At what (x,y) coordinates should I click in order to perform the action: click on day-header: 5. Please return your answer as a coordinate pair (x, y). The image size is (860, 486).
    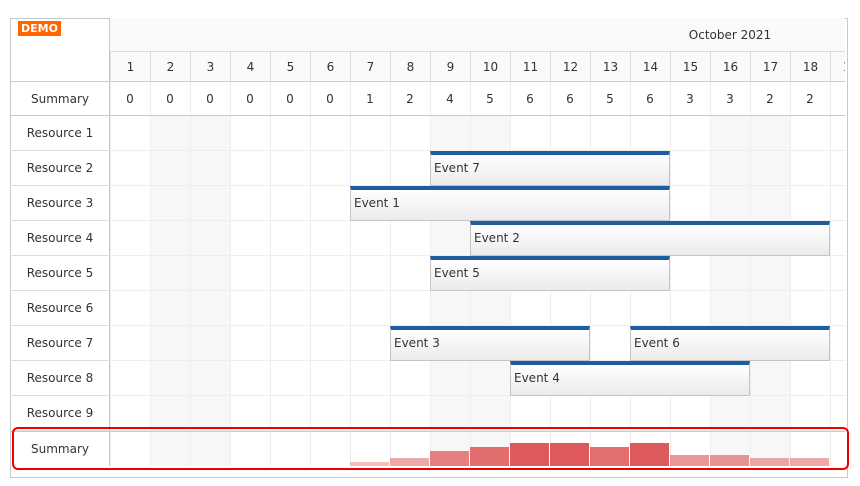
    Looking at the image, I should click on (290, 67).